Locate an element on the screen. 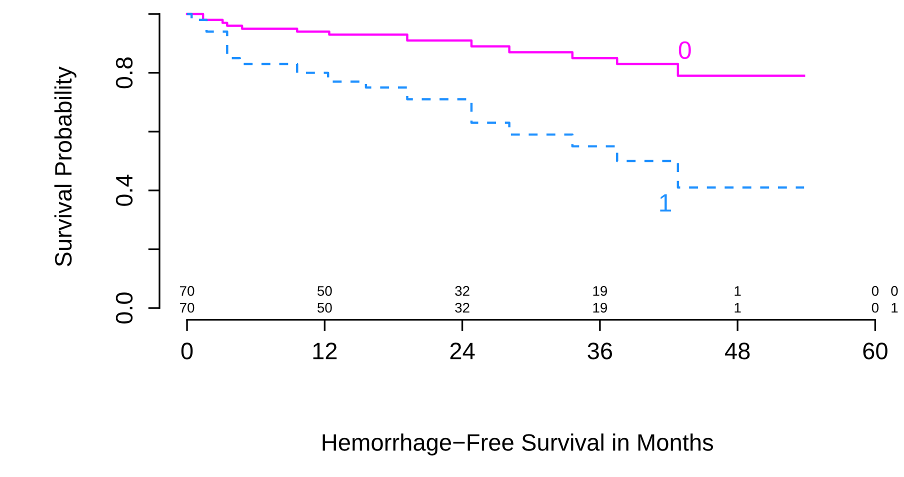  x-tick-label: 60 is located at coordinates (875, 351).